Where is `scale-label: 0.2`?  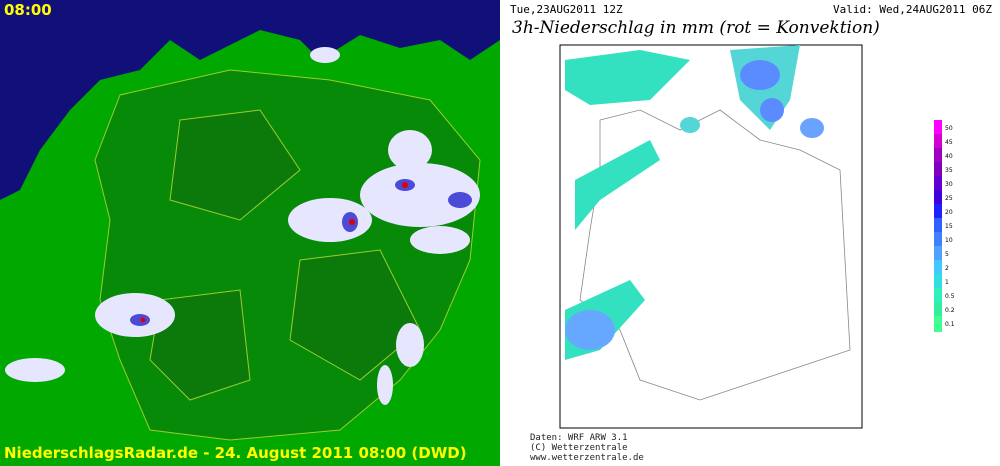
scale-label: 0.2 is located at coordinates (950, 310).